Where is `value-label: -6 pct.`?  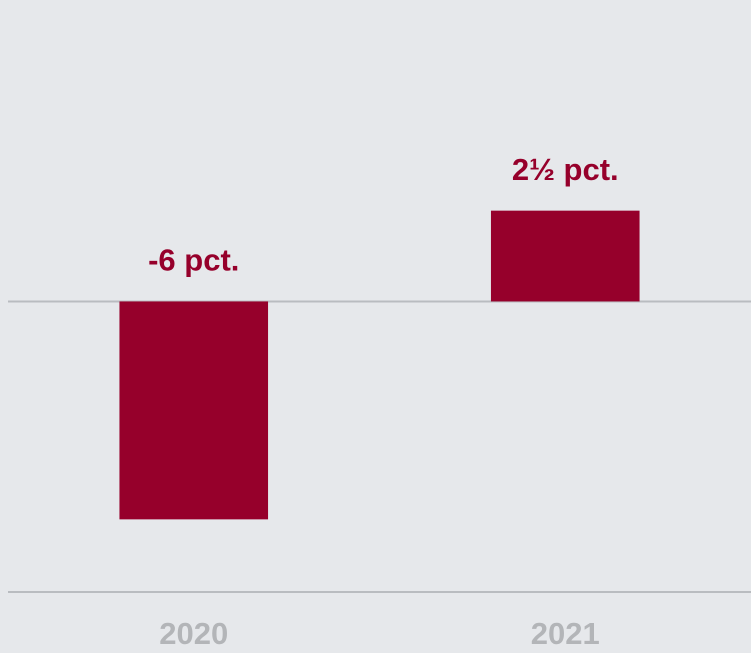 value-label: -6 pct. is located at coordinates (193, 260).